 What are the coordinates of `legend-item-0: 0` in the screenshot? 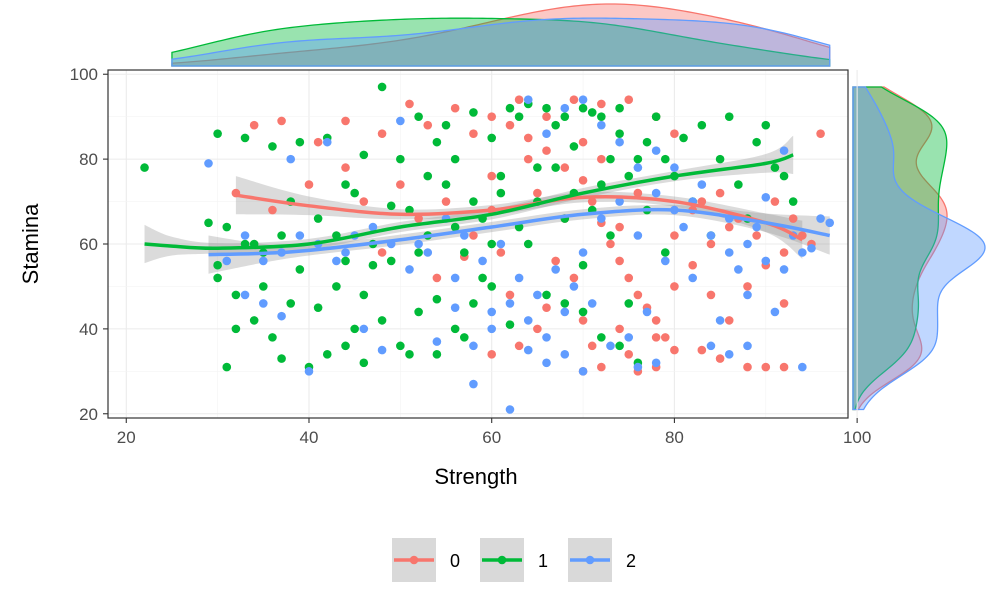 It's located at (426, 560).